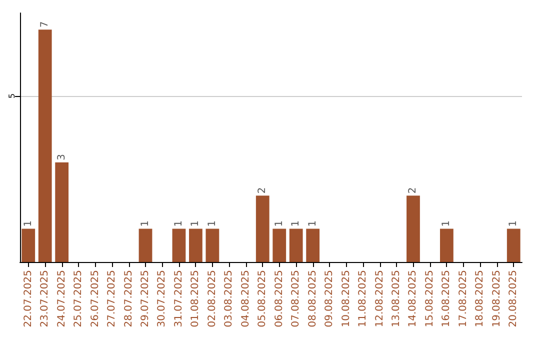 Image resolution: width=540 pixels, height=340 pixels. What do you see at coordinates (446, 299) in the screenshot?
I see `x-tick-label: 16.08.2025` at bounding box center [446, 299].